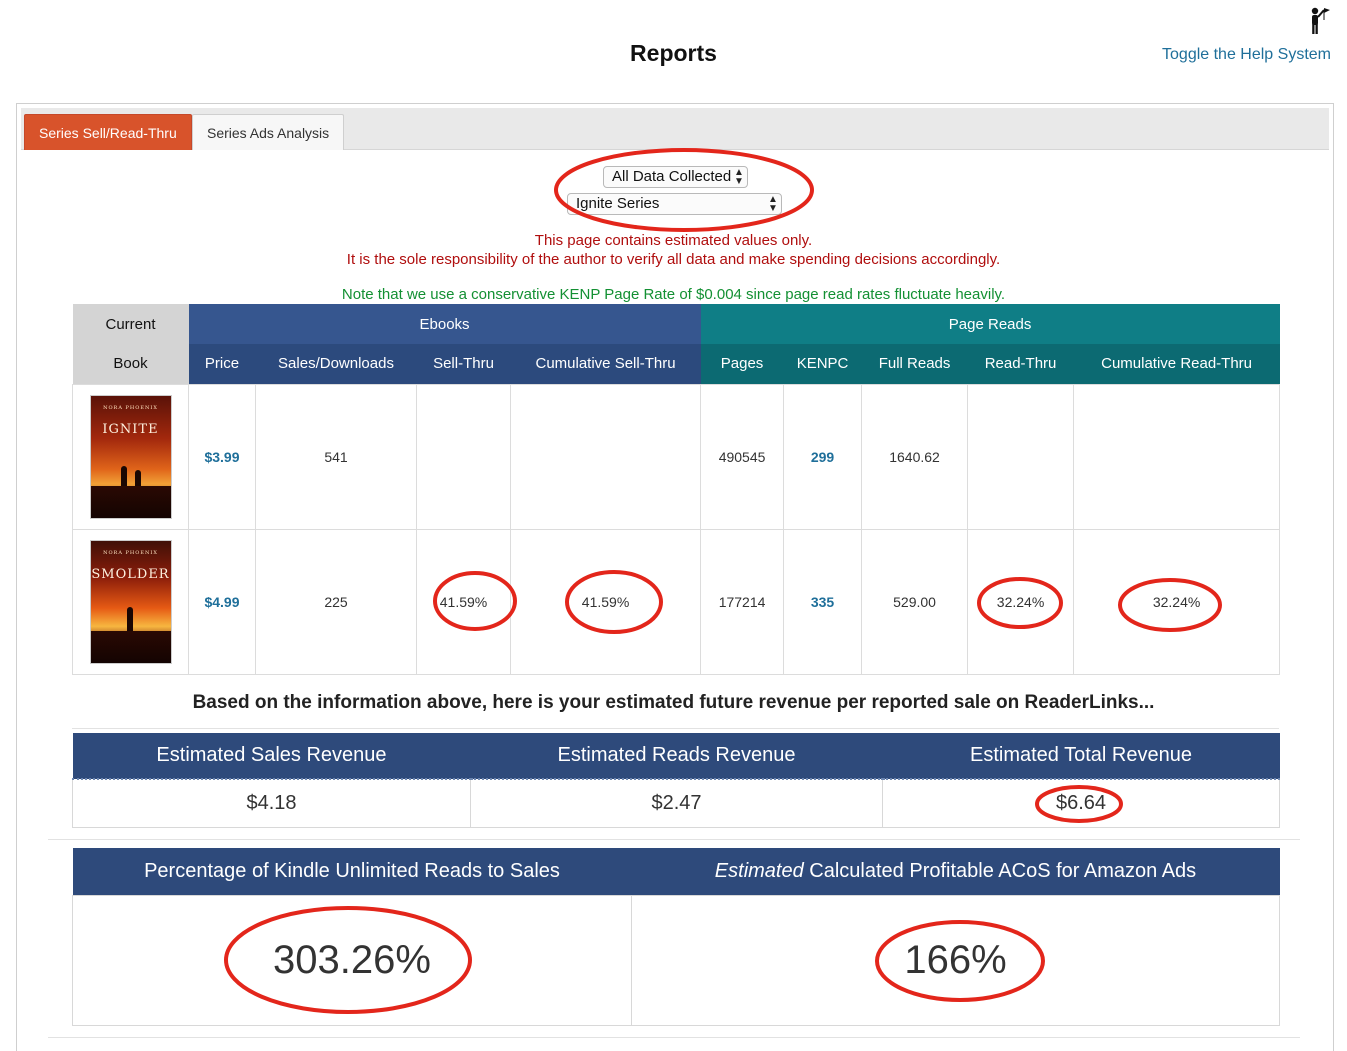 The width and height of the screenshot is (1347, 1051). Describe the element at coordinates (955, 960) in the screenshot. I see `profitable-acos-value: 166%` at that location.